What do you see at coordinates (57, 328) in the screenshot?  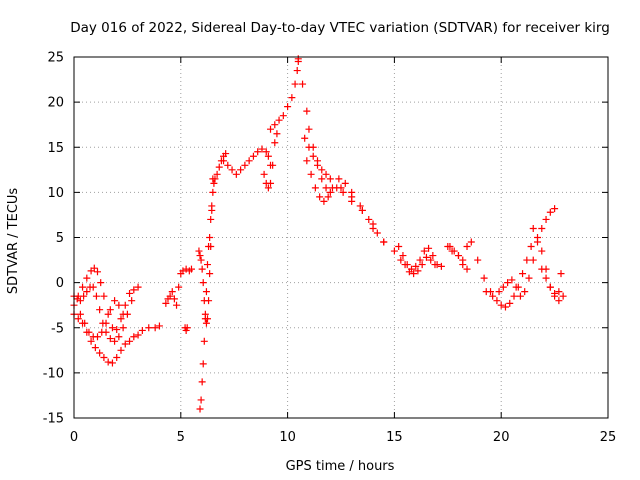 I see `y-tick-label: -5` at bounding box center [57, 328].